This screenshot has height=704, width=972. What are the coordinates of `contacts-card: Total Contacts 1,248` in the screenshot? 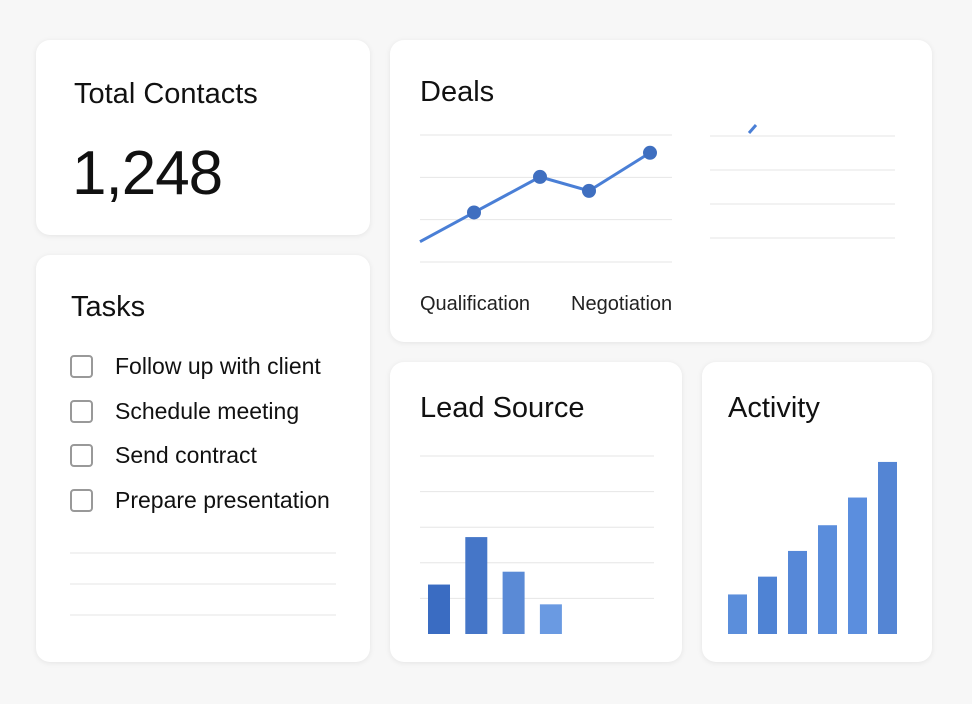 It's located at (203, 137).